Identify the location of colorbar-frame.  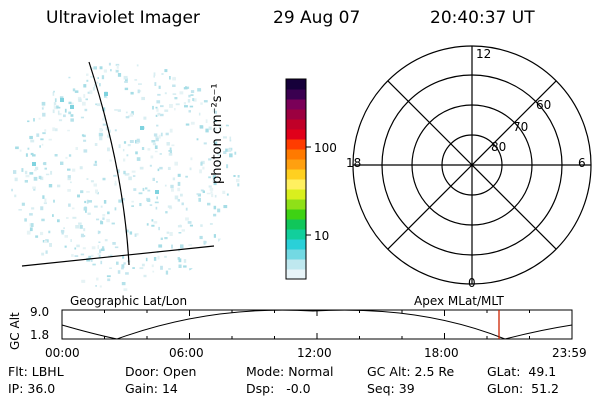
(296, 179).